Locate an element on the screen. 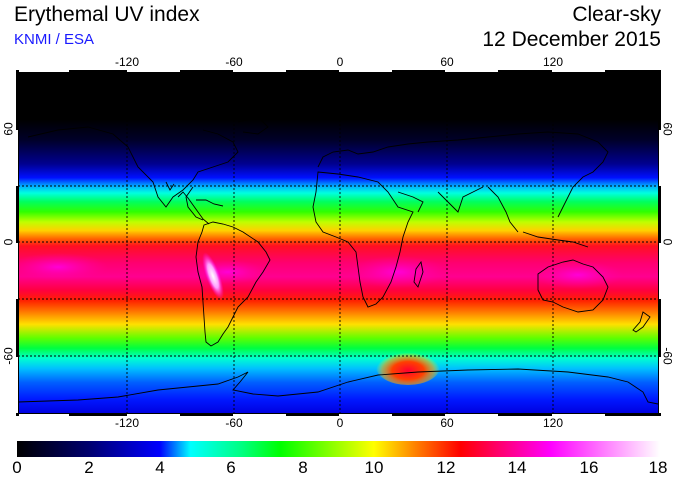 The image size is (678, 480). lon-label-bottom: 60 is located at coordinates (447, 423).